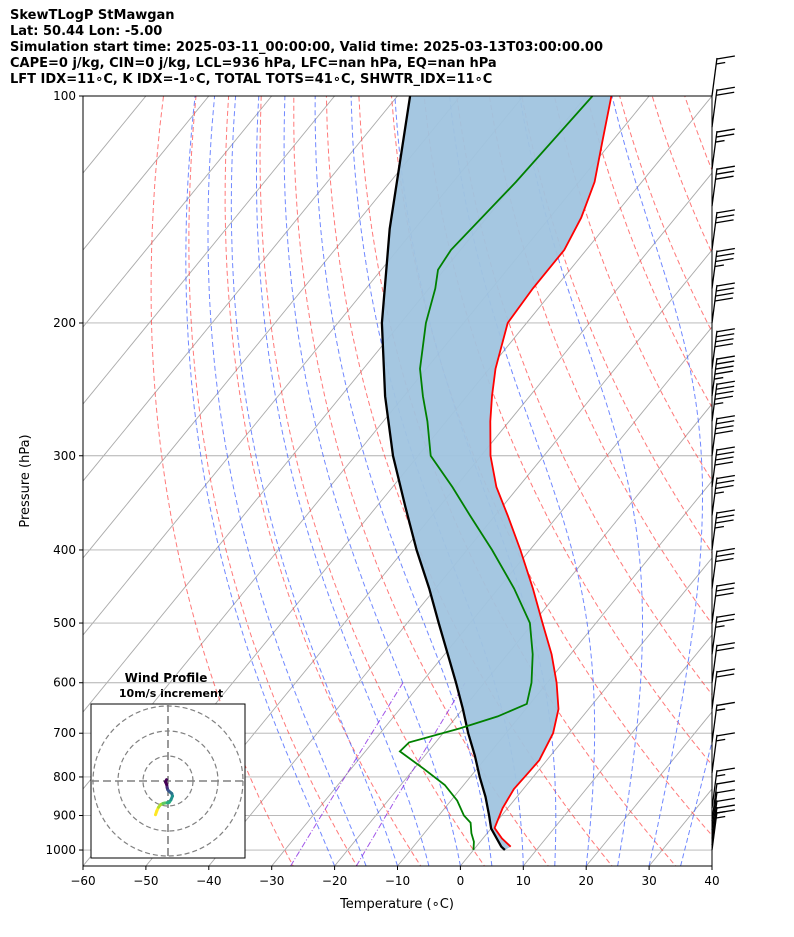 The width and height of the screenshot is (794, 937). Describe the element at coordinates (166, 678) in the screenshot. I see `hodograph-title: Wind Profile` at that location.